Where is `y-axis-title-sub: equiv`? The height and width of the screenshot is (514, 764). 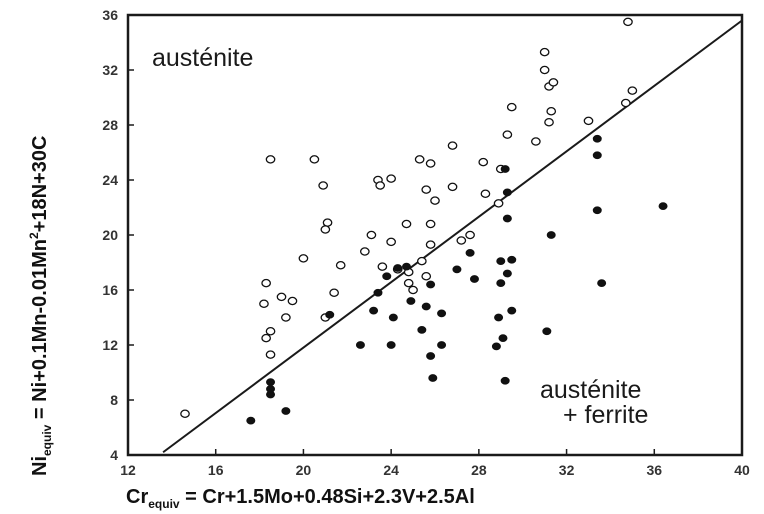 y-axis-title-sub: equiv is located at coordinates (47, 440).